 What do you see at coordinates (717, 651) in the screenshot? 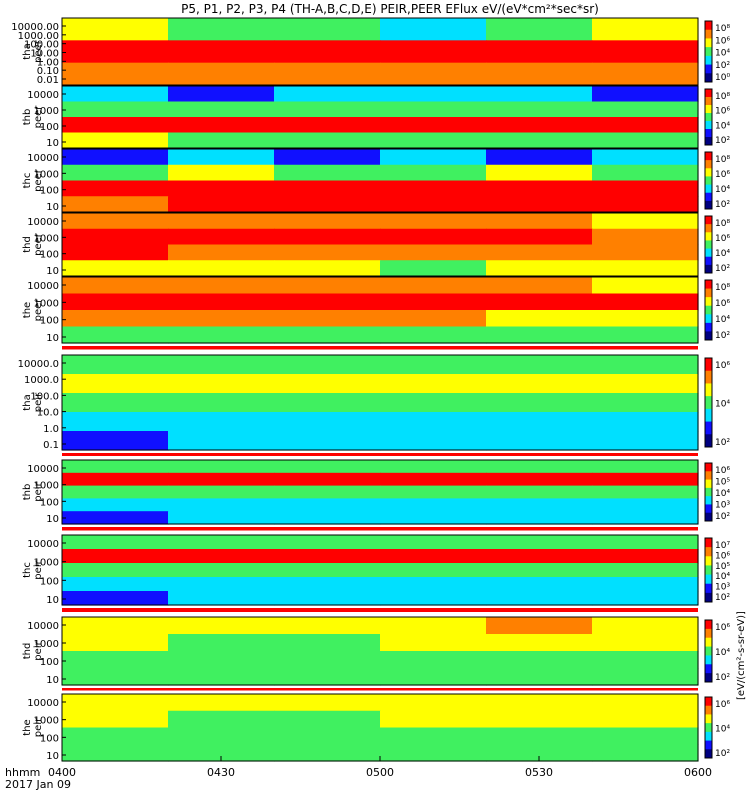
I see `colorbar: 10⁶ 10⁴ 10²` at bounding box center [717, 651].